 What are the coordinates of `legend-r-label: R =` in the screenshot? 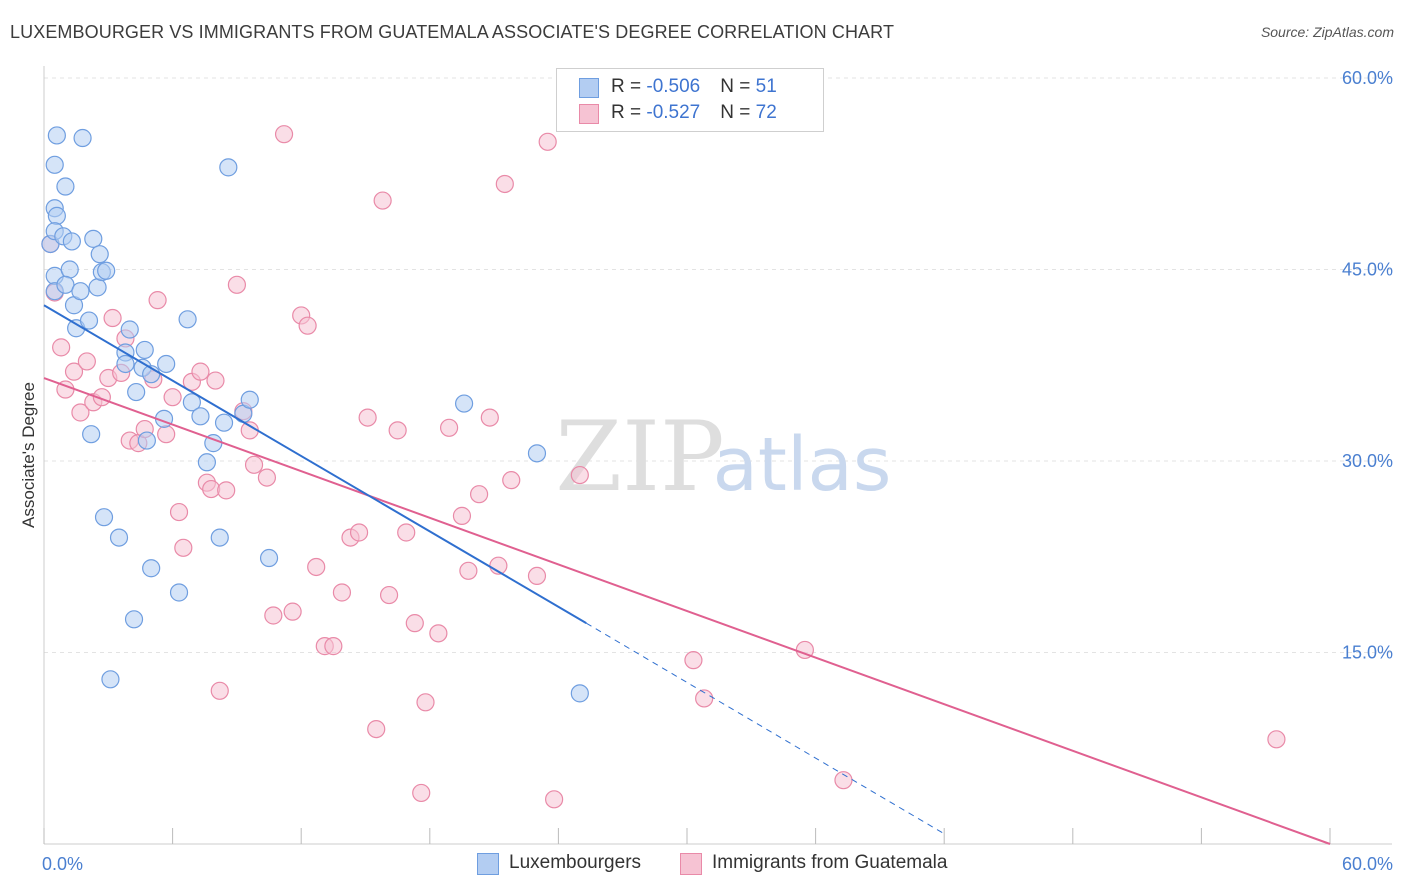 It's located at (629, 86).